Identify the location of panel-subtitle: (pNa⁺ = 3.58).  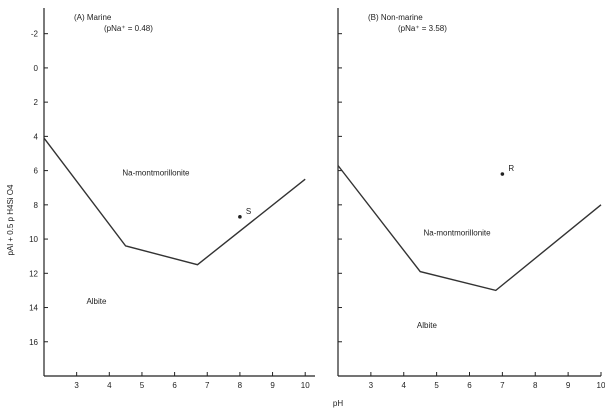
(422, 28).